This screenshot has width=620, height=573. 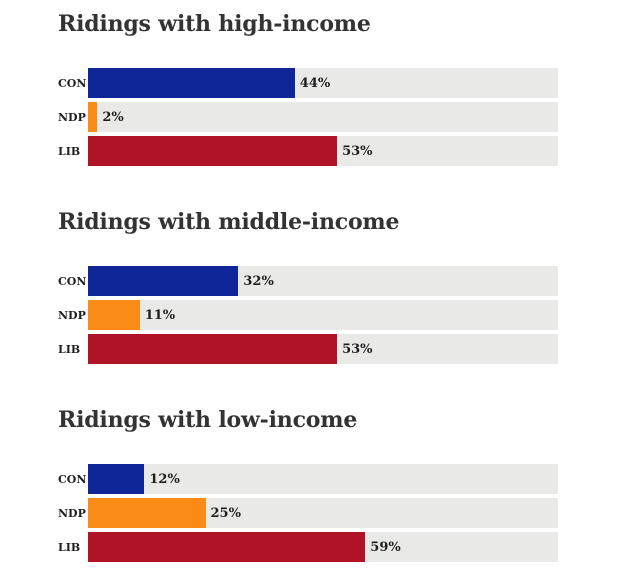 I want to click on bar-track: 32%, so click(x=323, y=281).